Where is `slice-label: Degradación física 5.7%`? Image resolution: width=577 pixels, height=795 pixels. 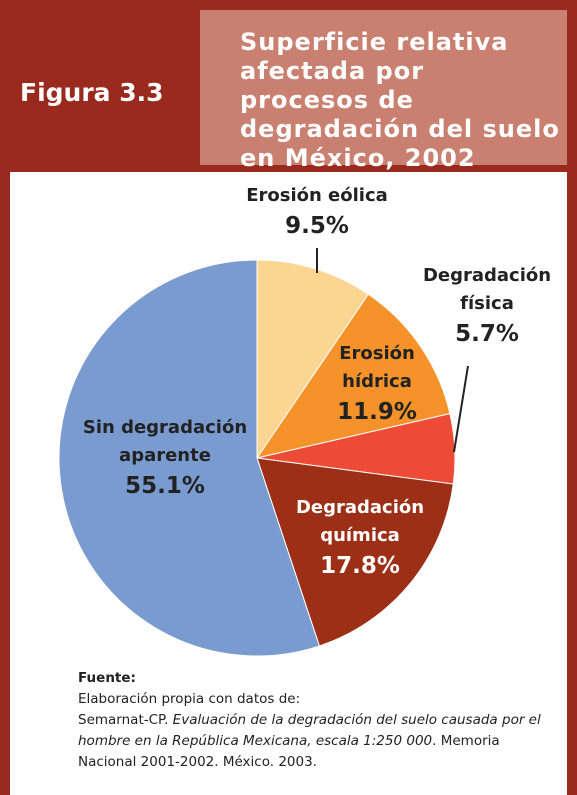
slice-label: Degradación física 5.7% is located at coordinates (487, 306).